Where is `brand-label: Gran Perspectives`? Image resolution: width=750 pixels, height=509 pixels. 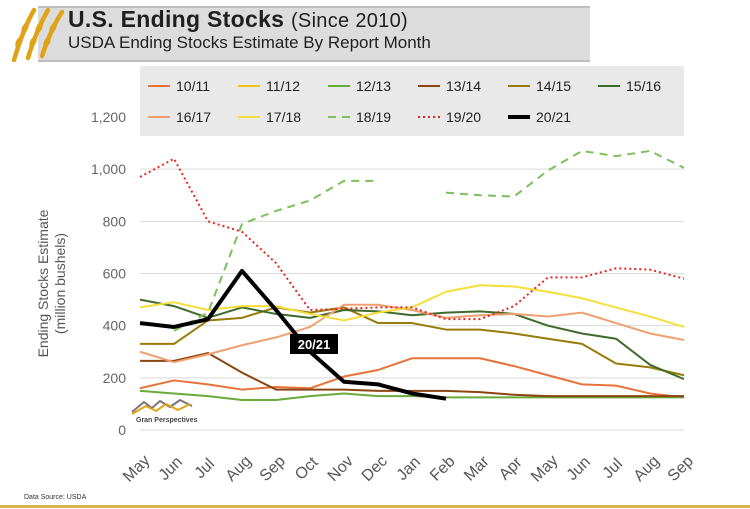 brand-label: Gran Perspectives is located at coordinates (167, 420).